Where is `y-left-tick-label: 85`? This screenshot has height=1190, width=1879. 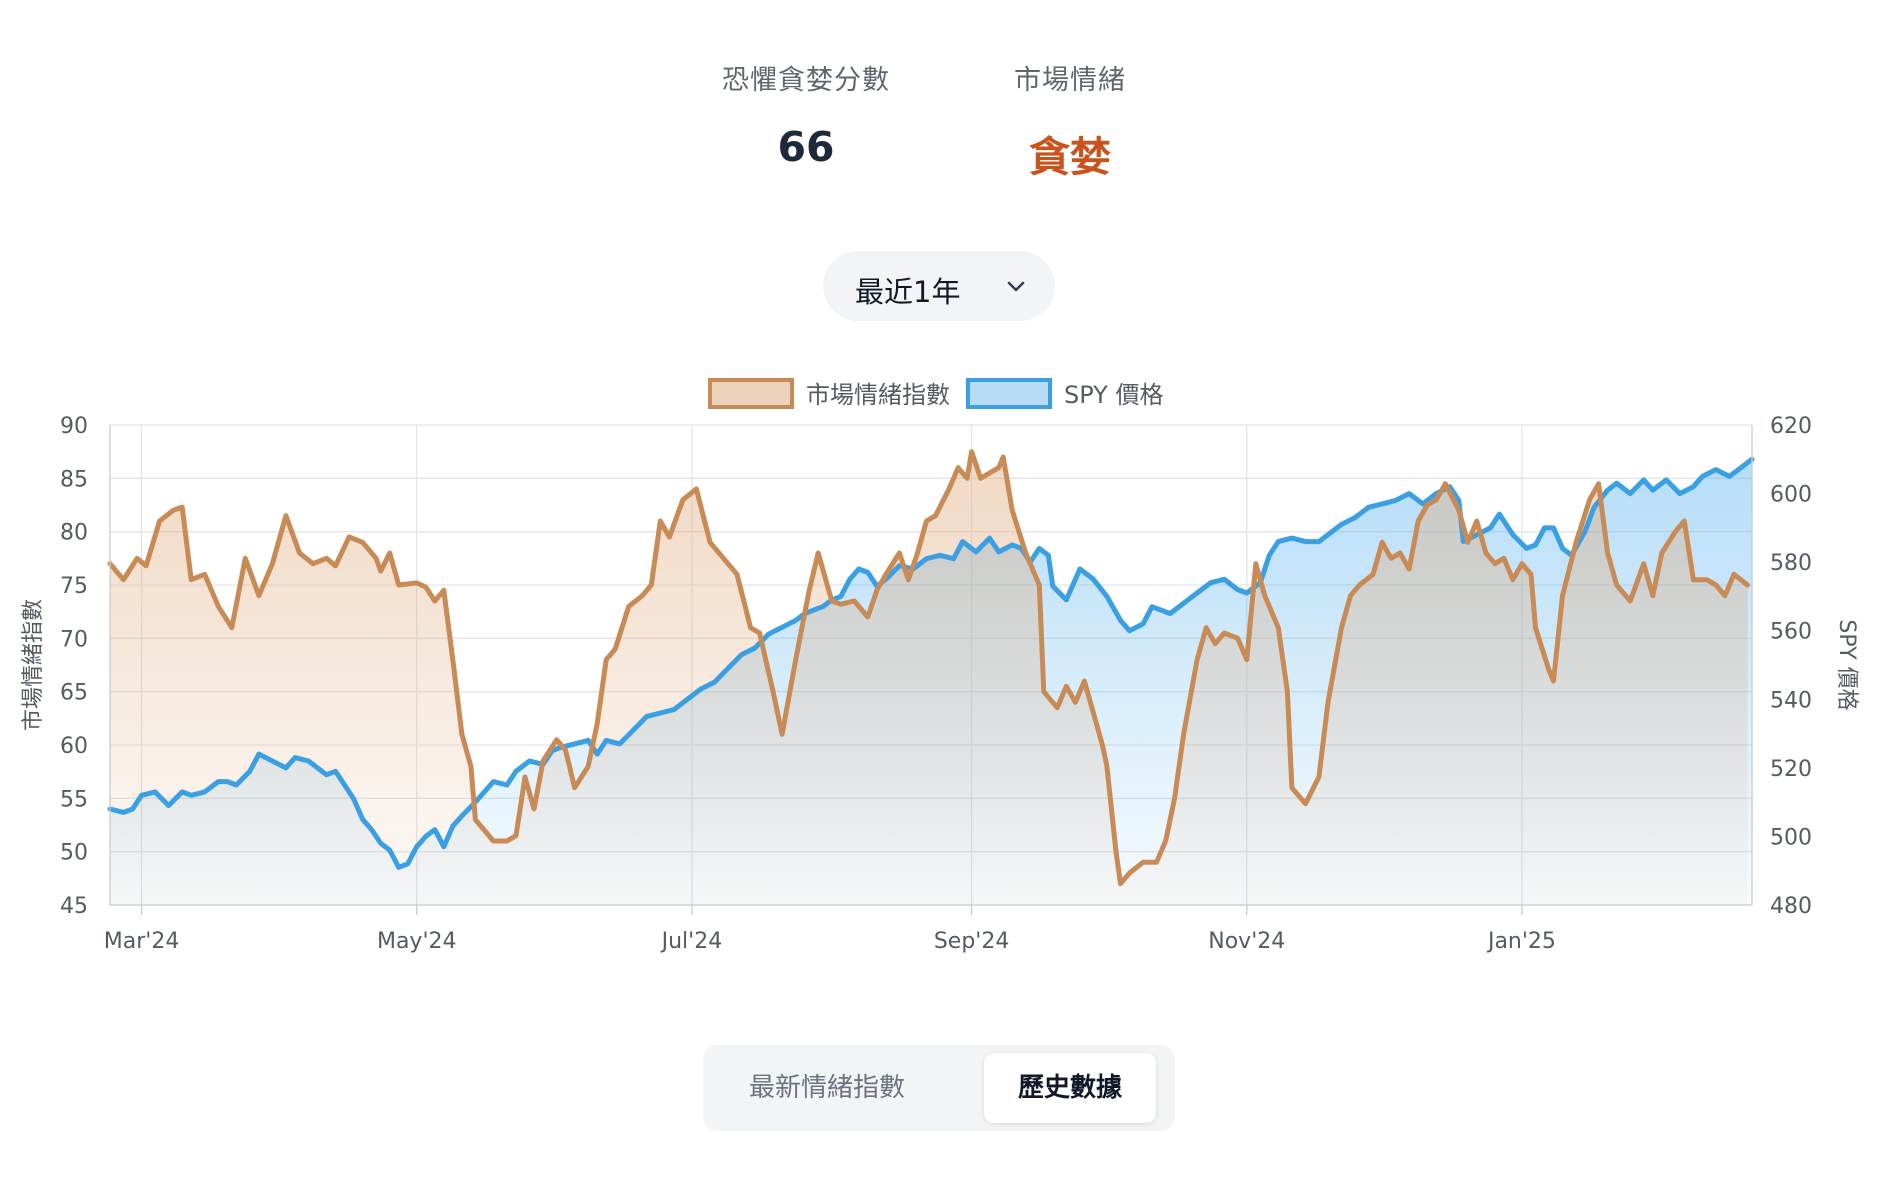
y-left-tick-label: 85 is located at coordinates (74, 479).